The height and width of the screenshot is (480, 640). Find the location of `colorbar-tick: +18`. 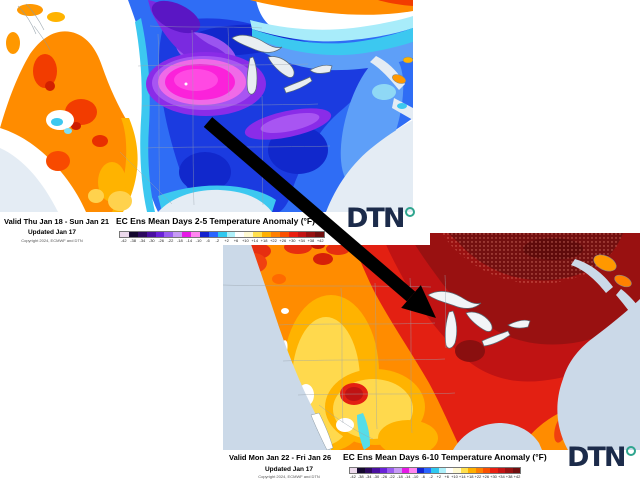

colorbar-tick: +18 is located at coordinates (470, 476).